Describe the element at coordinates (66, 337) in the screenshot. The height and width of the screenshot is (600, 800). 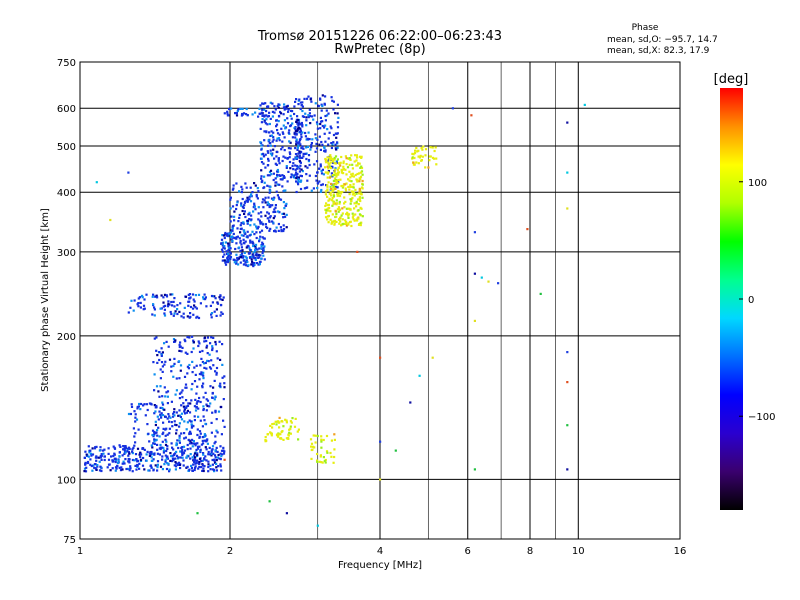
I see `y-tick-label: 200` at that location.